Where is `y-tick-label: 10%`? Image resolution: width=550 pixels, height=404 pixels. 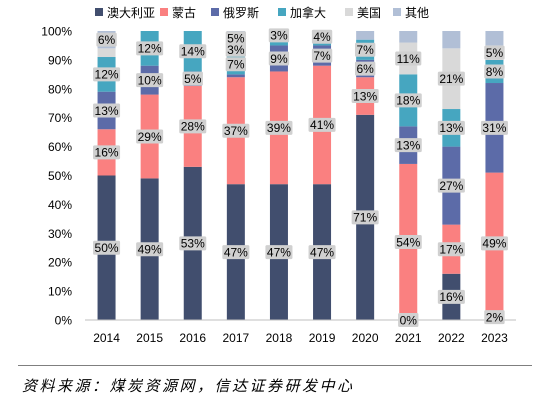 y-tick-label: 10% is located at coordinates (60, 292).